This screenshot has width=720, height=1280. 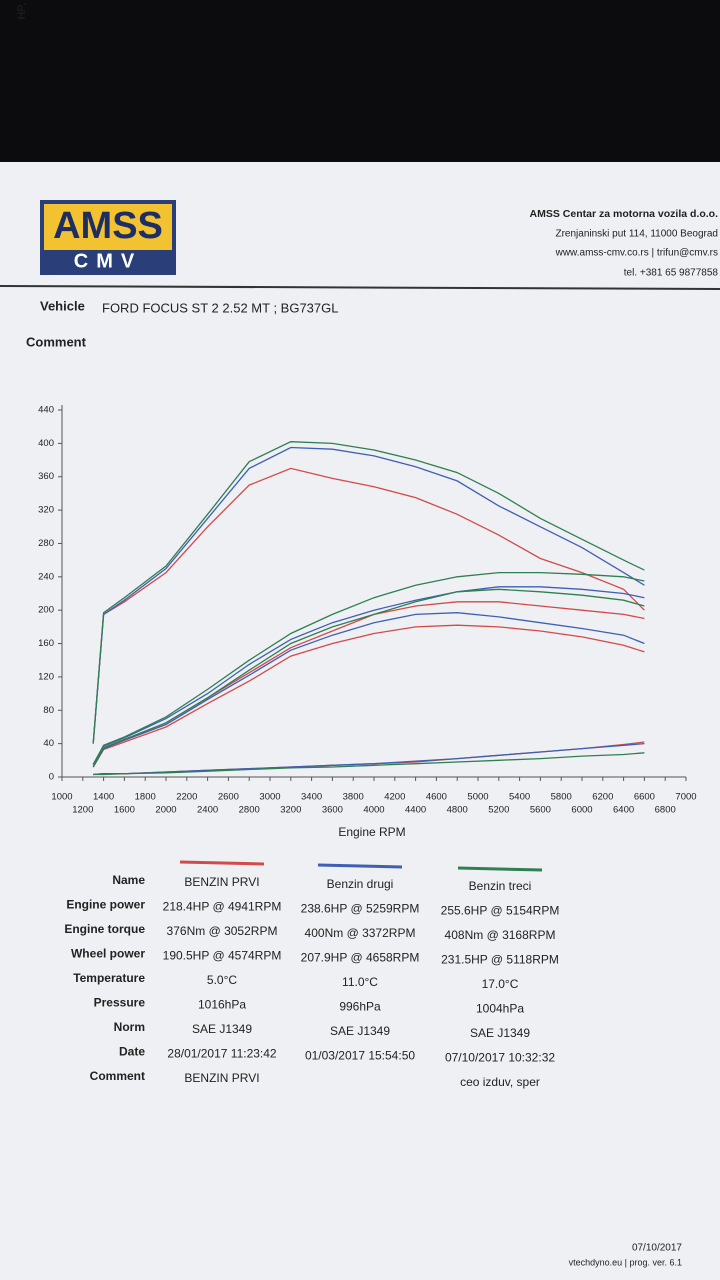 What do you see at coordinates (644, 797) in the screenshot?
I see `x-tick-label: 6600` at bounding box center [644, 797].